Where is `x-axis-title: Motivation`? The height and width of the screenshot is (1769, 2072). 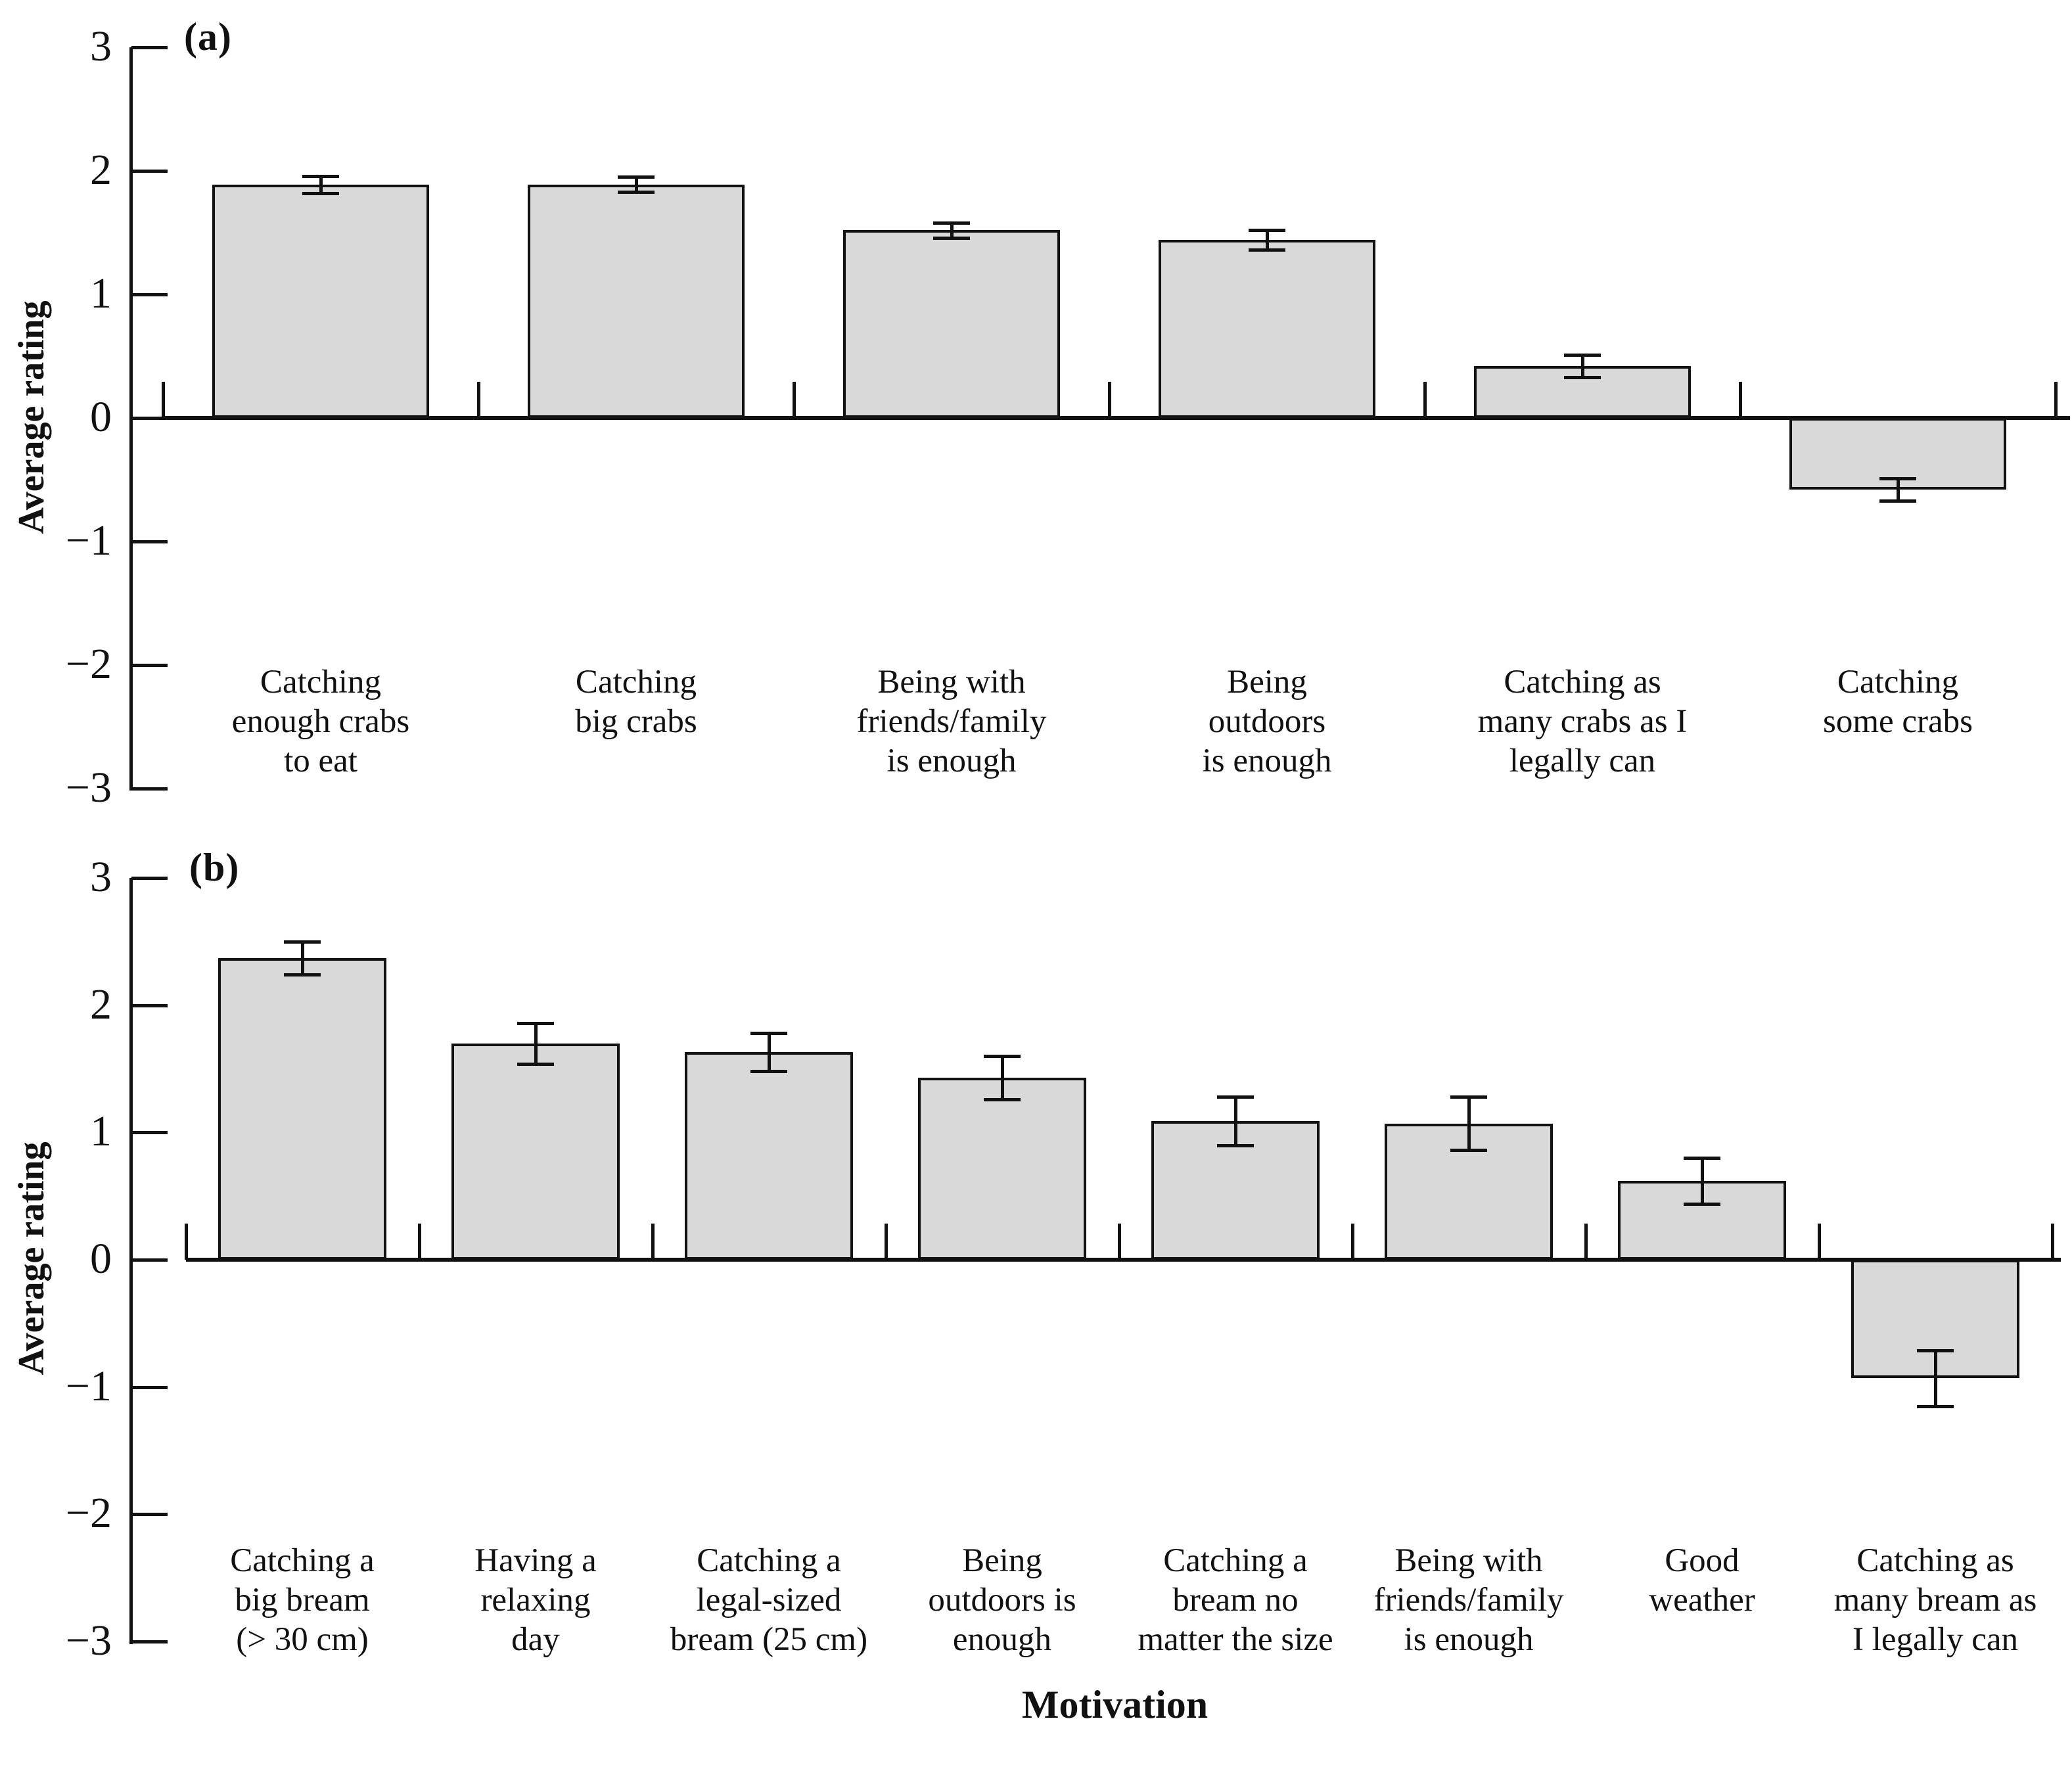 x-axis-title: Motivation is located at coordinates (1115, 1704).